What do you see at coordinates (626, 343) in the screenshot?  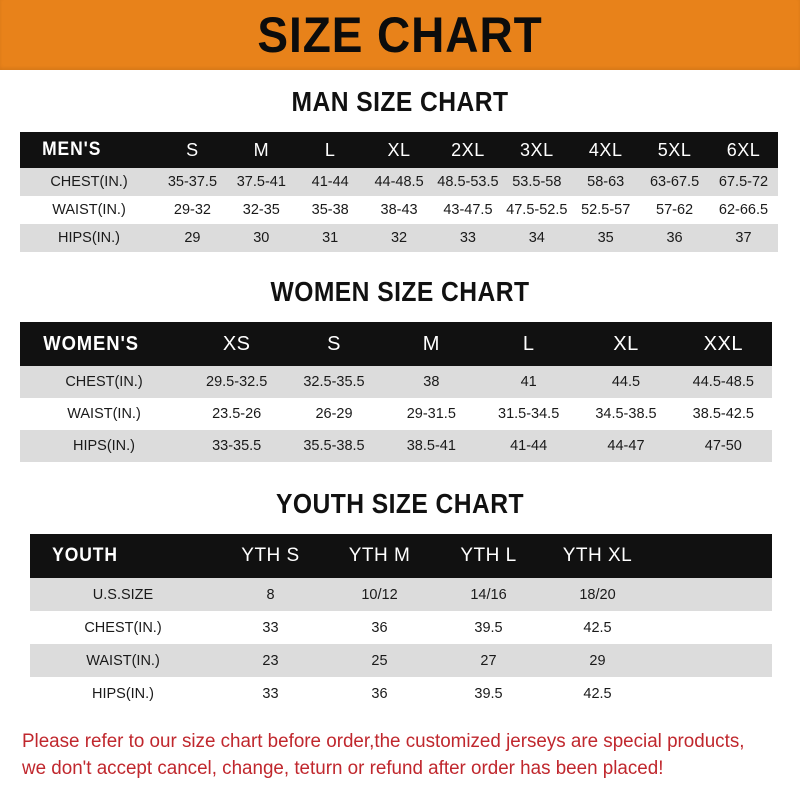 I see `size-column-header: XL` at bounding box center [626, 343].